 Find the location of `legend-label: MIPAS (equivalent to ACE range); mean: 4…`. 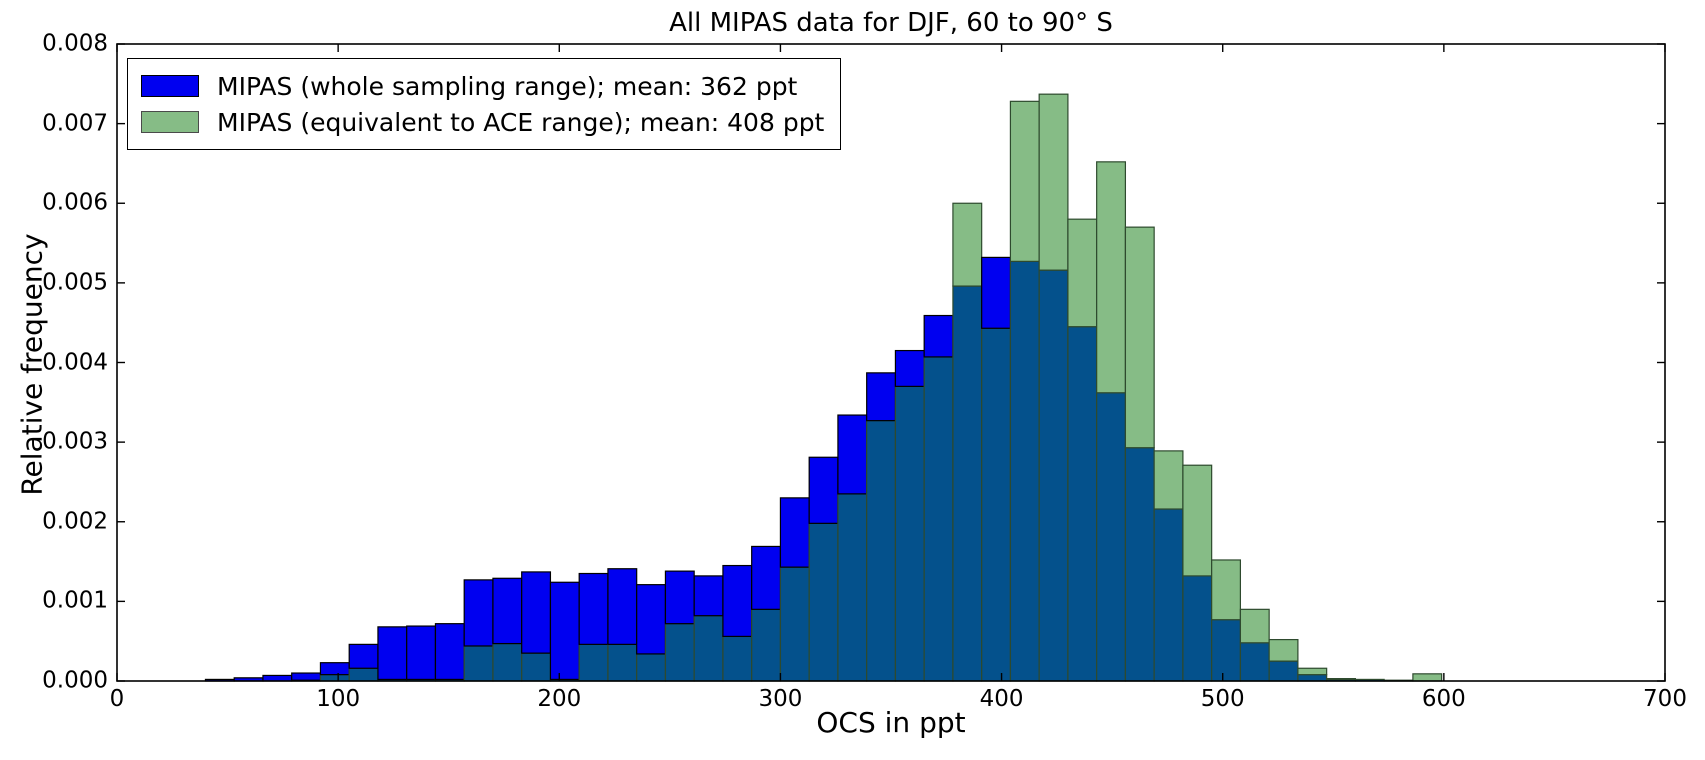

legend-label: MIPAS (equivalent to ACE range); mean: 4… is located at coordinates (521, 122).